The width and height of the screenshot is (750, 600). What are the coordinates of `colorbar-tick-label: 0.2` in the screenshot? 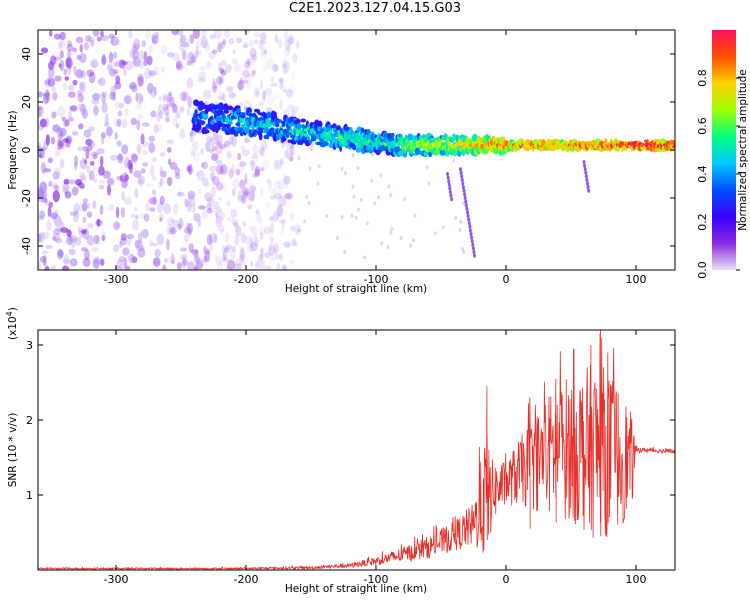 It's located at (702, 222).